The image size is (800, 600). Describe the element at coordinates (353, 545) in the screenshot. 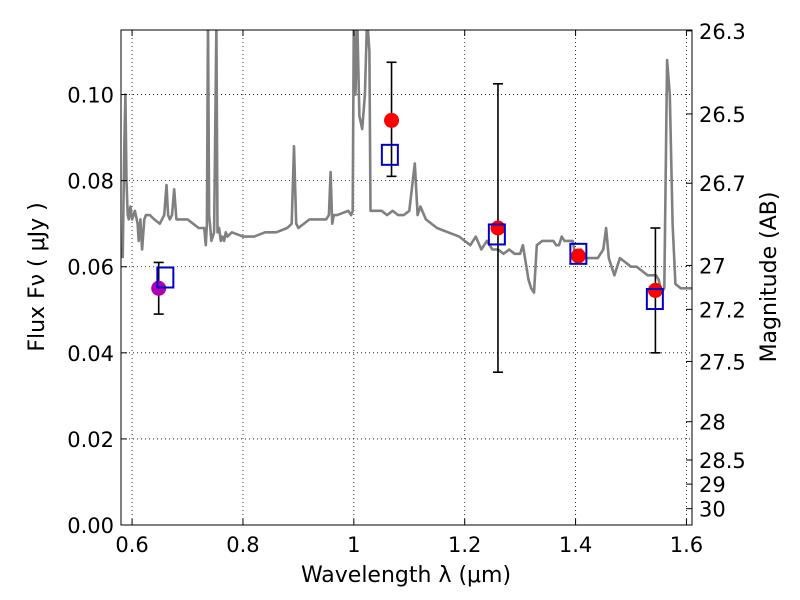

I see `x-tick-label: 1` at that location.